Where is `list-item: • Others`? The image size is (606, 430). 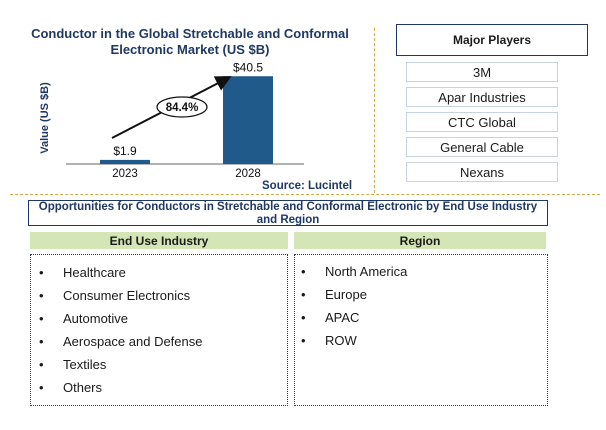 list-item: • Others is located at coordinates (71, 387).